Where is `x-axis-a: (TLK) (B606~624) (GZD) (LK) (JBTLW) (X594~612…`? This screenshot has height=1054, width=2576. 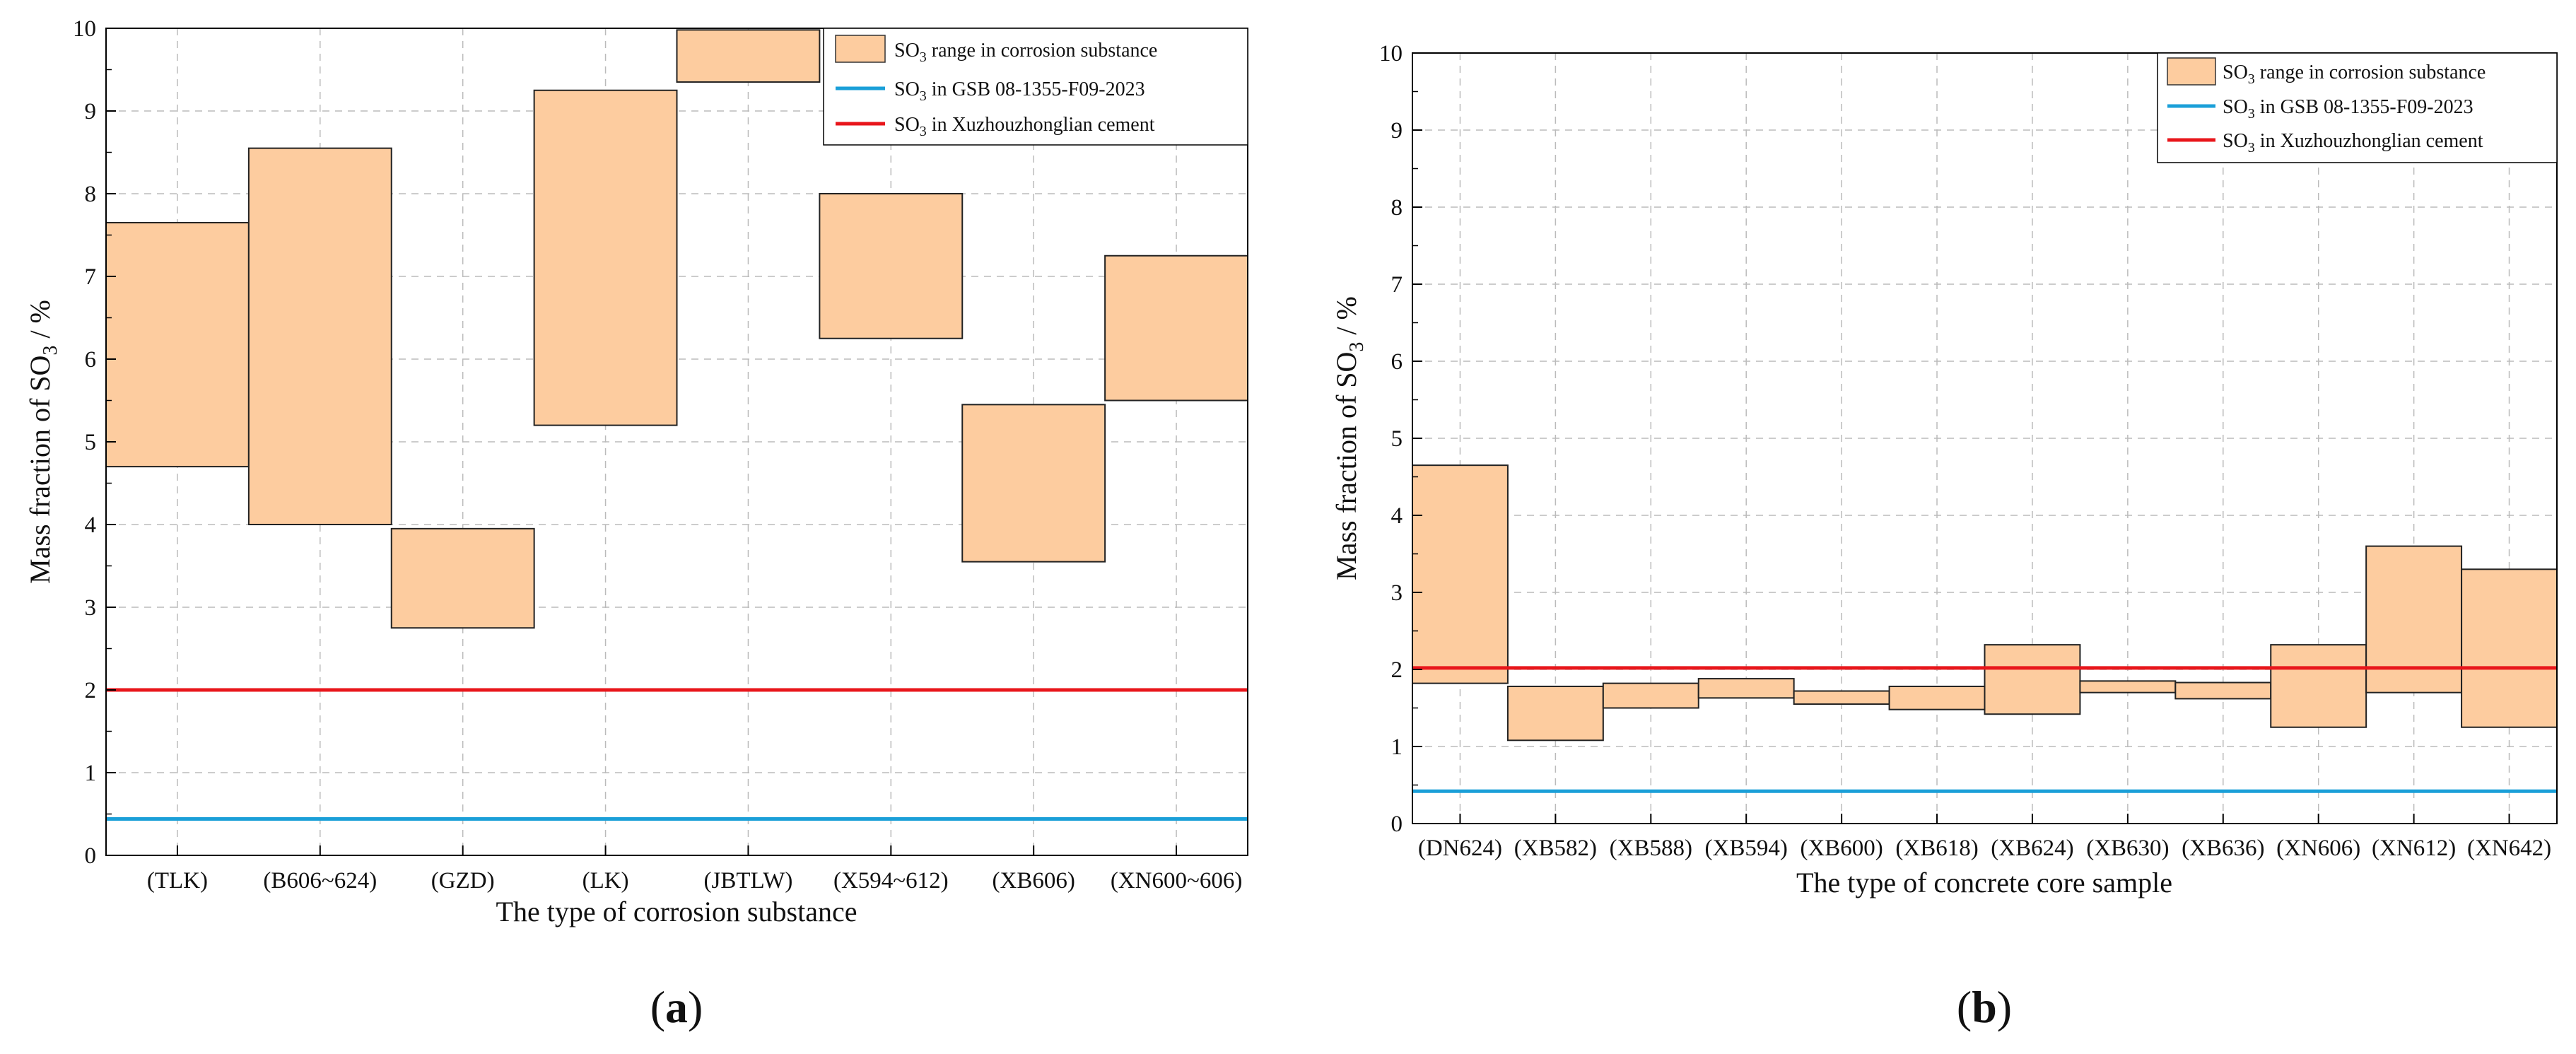
x-axis-a: (TLK) (B606~624) (GZD) (LK) (JBTLW) (X594~612… is located at coordinates (695, 869).